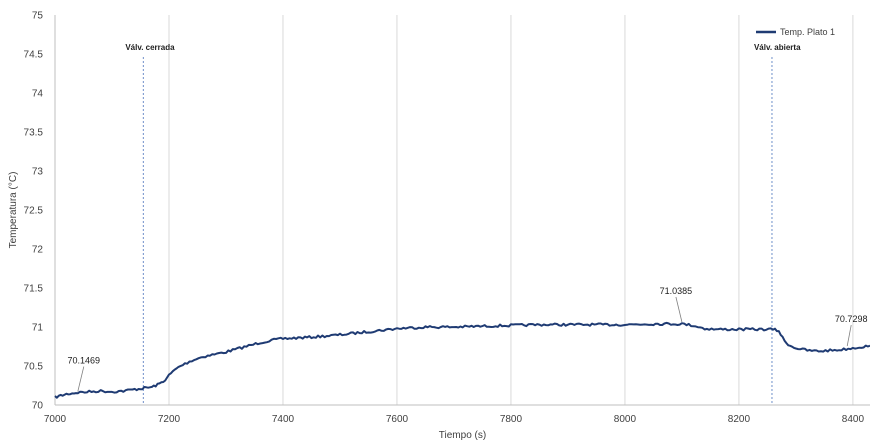  Describe the element at coordinates (807, 32) in the screenshot. I see `legend-label: Temp. Plato 1` at that location.